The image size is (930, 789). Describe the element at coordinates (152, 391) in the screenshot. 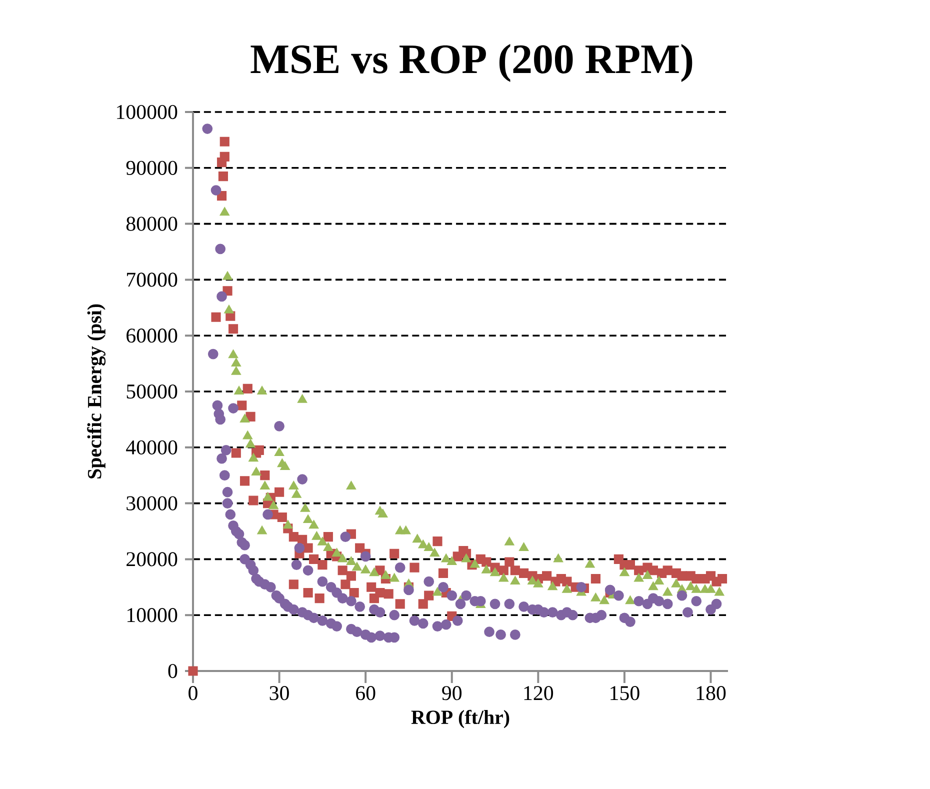

I see `y-tick-label: 50000` at that location.